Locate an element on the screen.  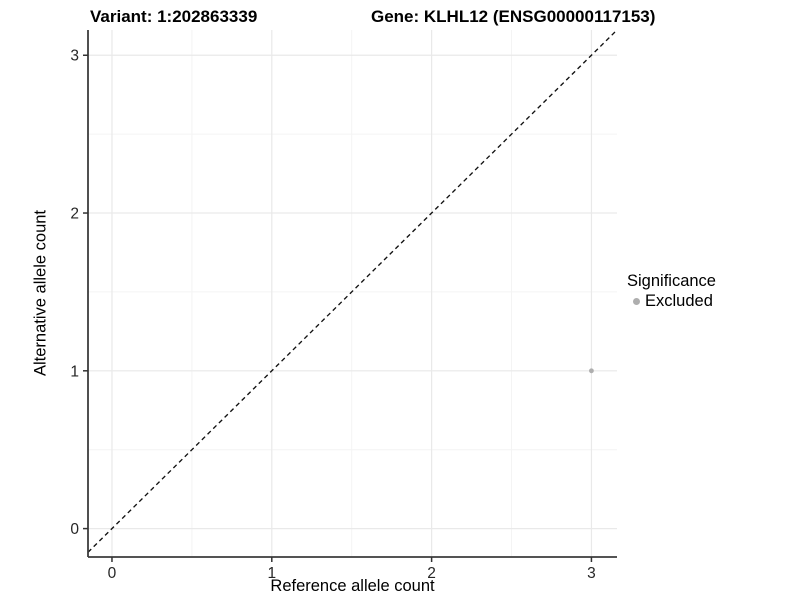
legend-title: Significance is located at coordinates (671, 281).